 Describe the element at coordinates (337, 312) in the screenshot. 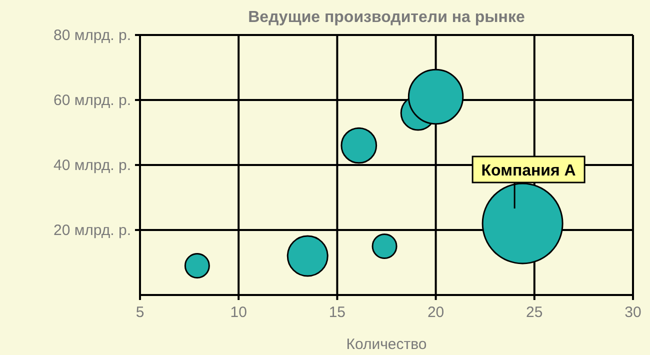

I see `x-tick-label: 15` at that location.